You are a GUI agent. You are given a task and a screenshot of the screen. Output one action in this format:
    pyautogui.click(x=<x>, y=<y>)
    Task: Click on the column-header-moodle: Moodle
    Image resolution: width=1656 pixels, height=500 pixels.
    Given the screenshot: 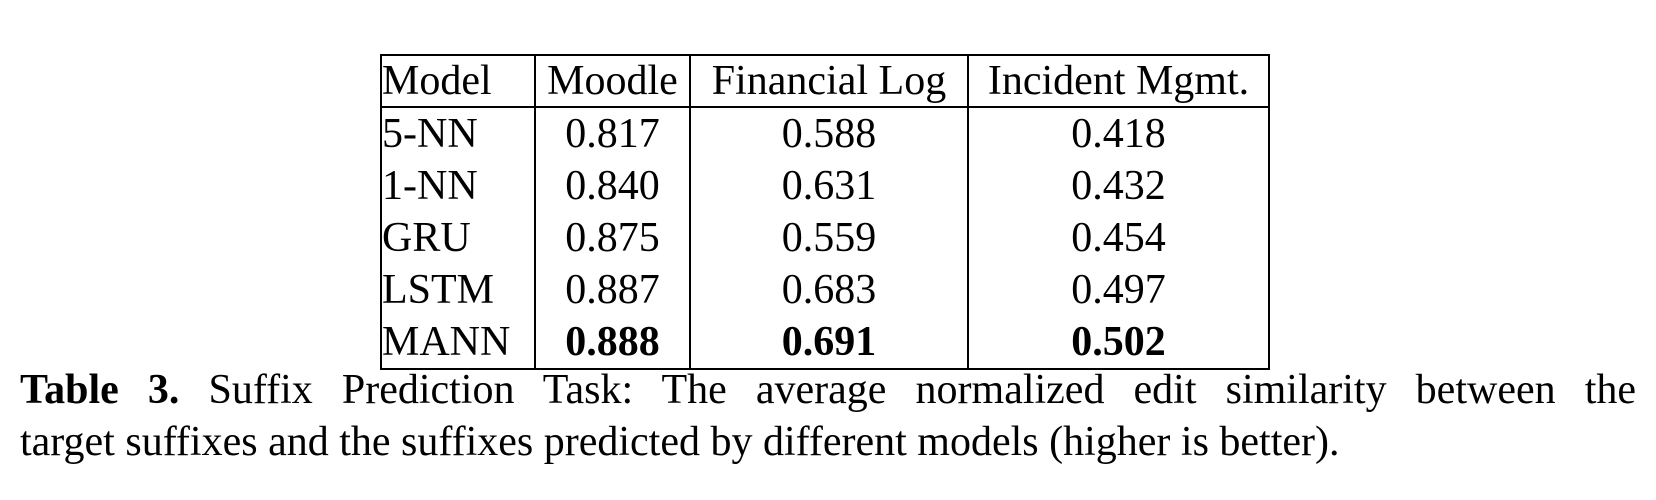 What is the action you would take?
    pyautogui.click(x=612, y=81)
    